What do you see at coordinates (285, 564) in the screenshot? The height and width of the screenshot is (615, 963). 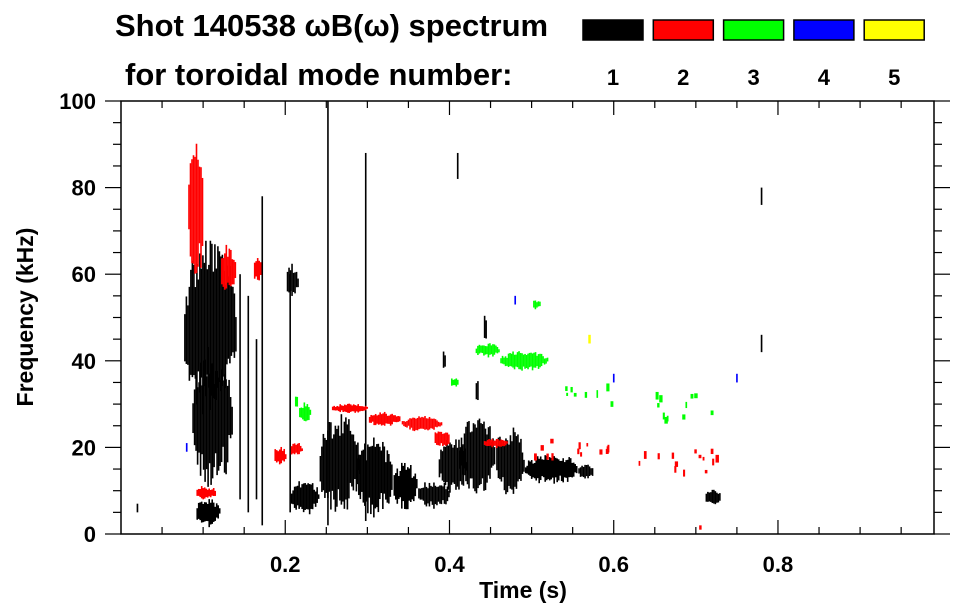 I see `x-tick-label: 0.2` at bounding box center [285, 564].